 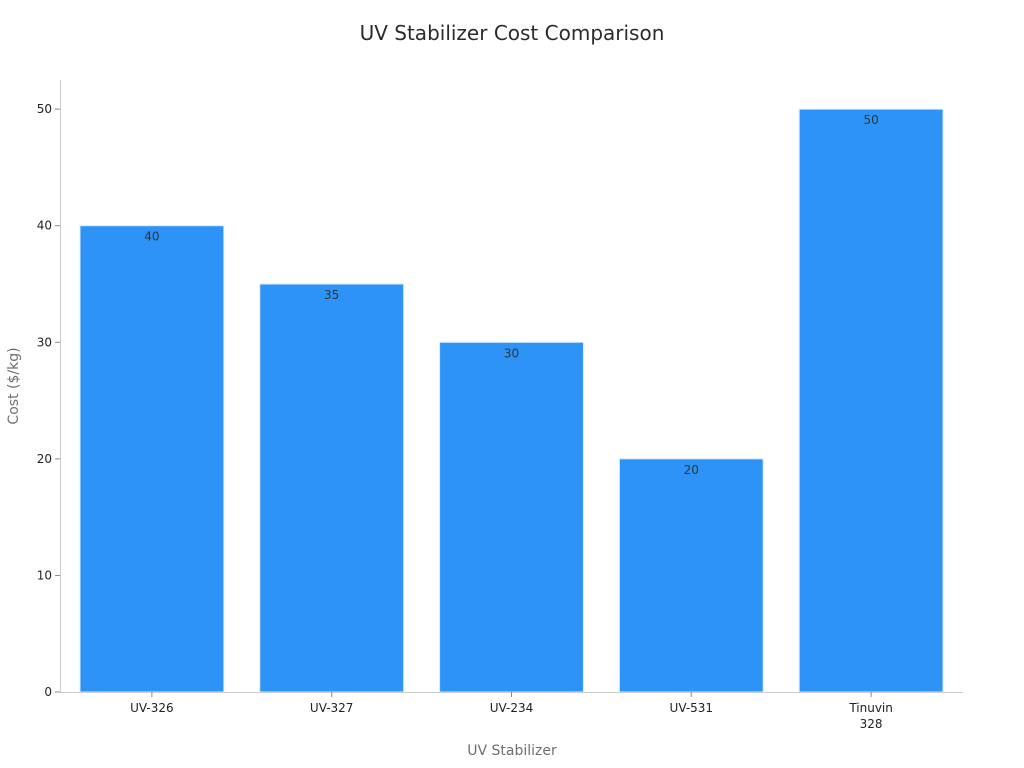 What do you see at coordinates (512, 751) in the screenshot?
I see `x-axis-title: UV Stabilizer` at bounding box center [512, 751].